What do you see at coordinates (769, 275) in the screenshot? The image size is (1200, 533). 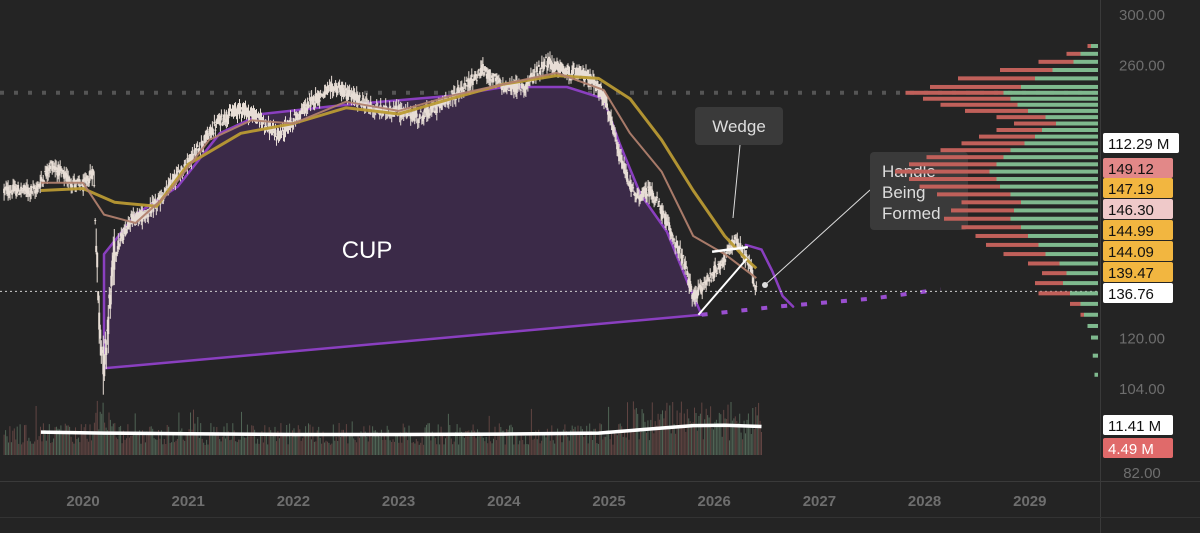 I see `handle-curve` at bounding box center [769, 275].